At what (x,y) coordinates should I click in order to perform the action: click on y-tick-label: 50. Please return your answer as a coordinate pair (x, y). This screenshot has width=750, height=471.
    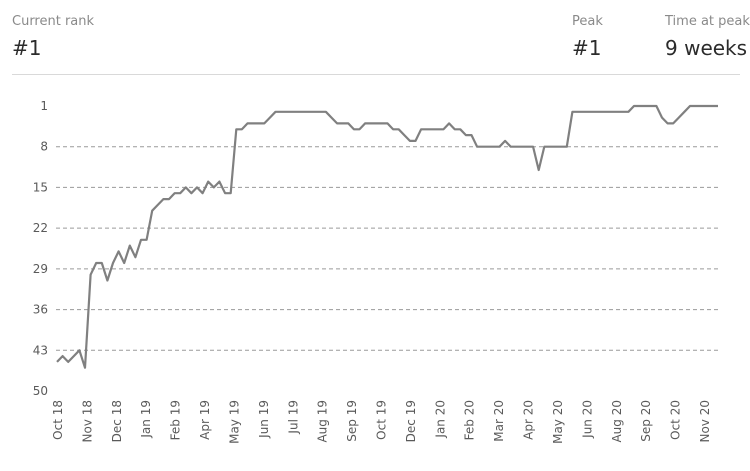
    Looking at the image, I should click on (40, 391).